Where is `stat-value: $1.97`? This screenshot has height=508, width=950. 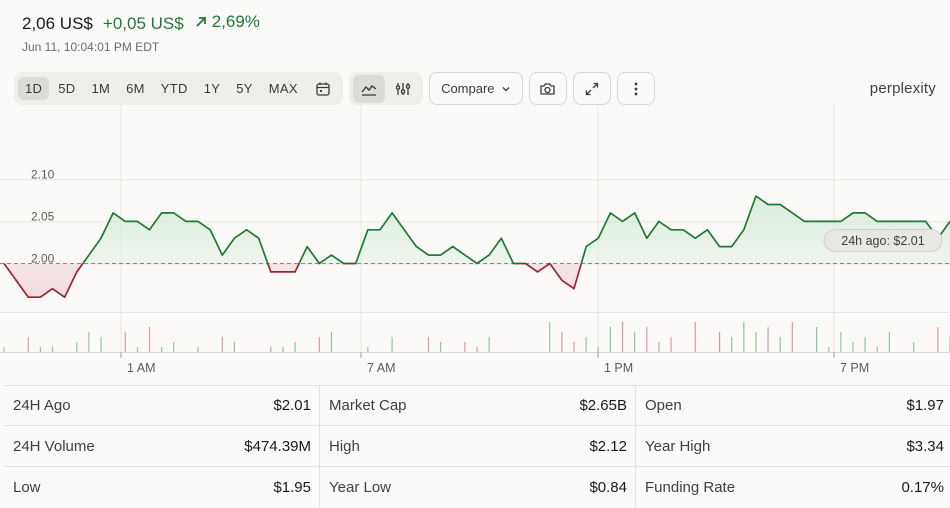
stat-value: $1.97 is located at coordinates (925, 405).